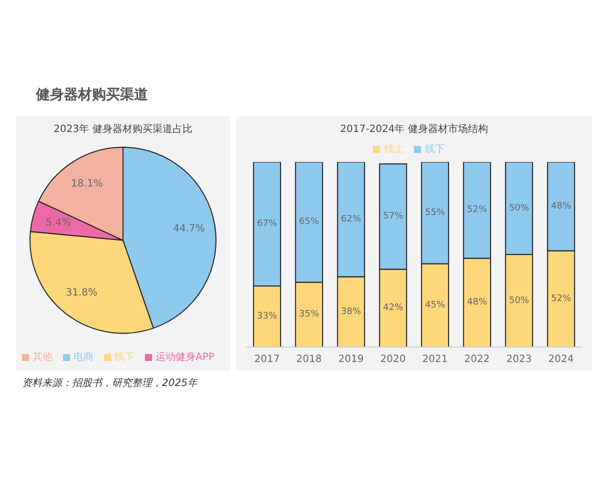 The height and width of the screenshot is (480, 600). What do you see at coordinates (110, 383) in the screenshot?
I see `text: 资料来源：招股书，研究整理，2025年` at bounding box center [110, 383].